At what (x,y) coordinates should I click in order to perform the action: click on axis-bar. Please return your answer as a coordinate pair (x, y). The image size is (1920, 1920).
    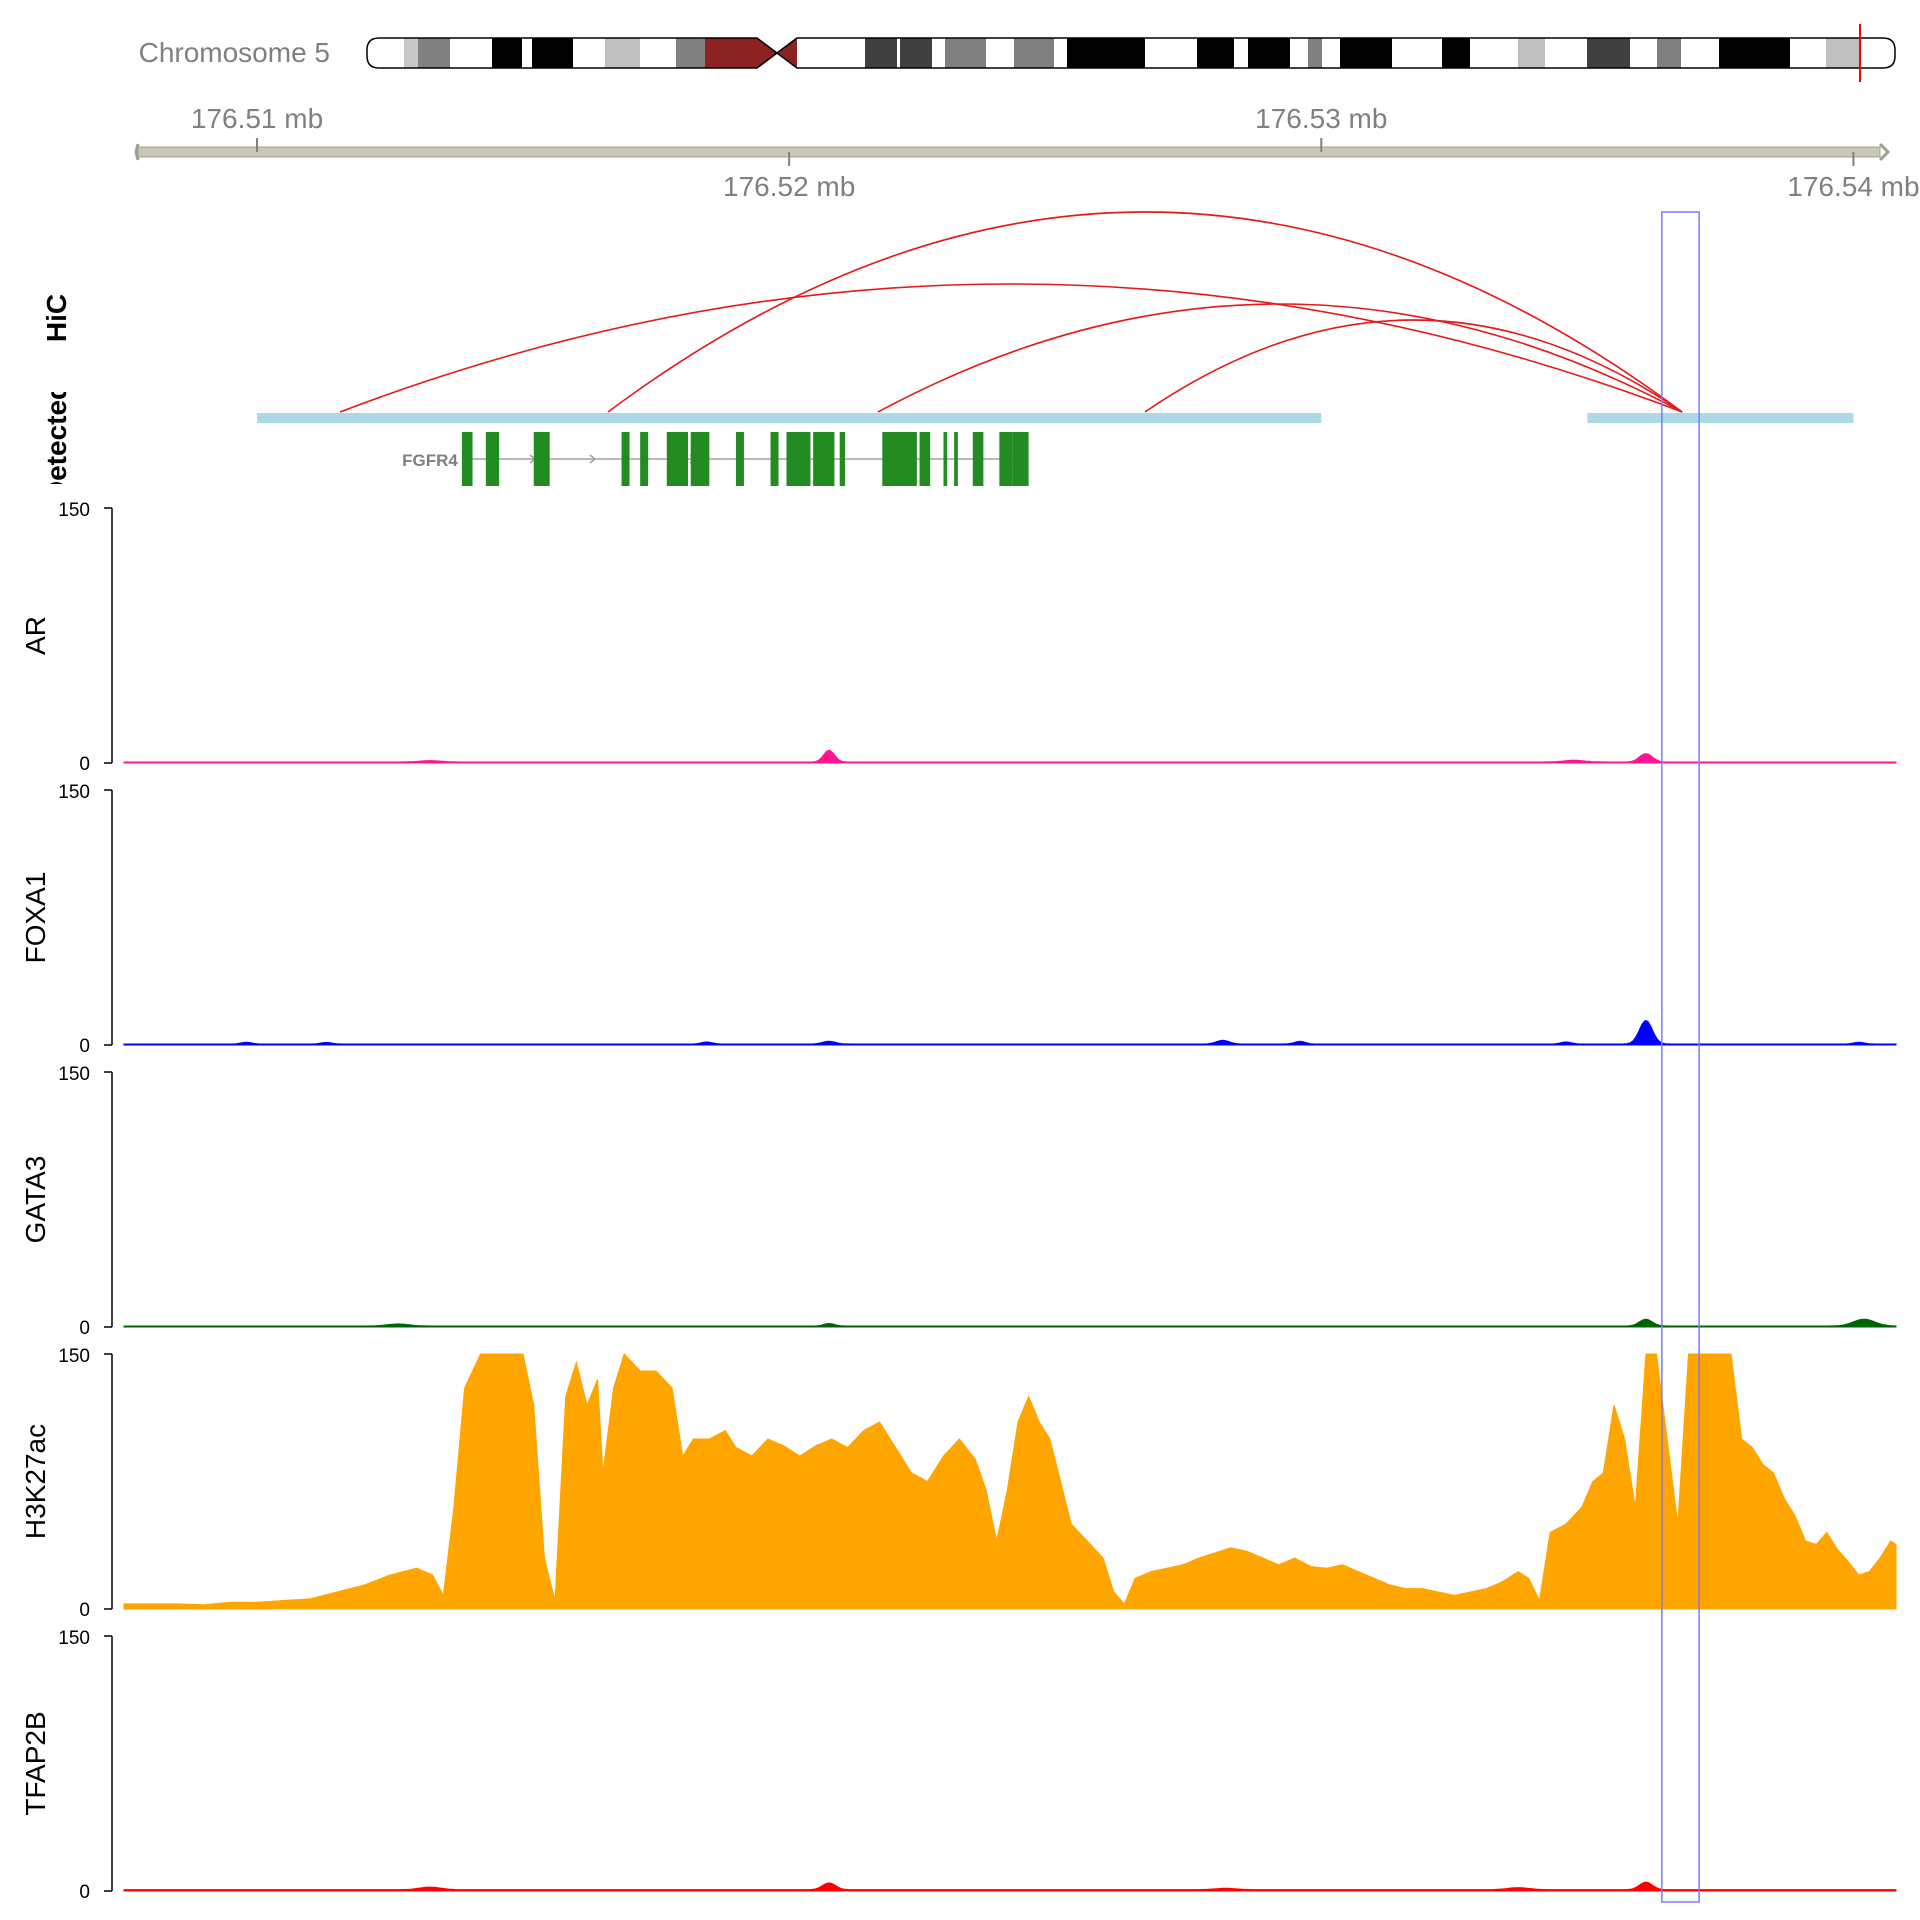
    Looking at the image, I should click on (1009, 152).